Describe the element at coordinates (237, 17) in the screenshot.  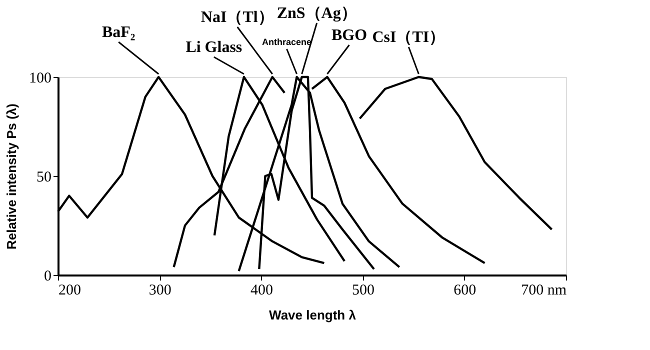
I see `text: NaI（Tl）` at that location.